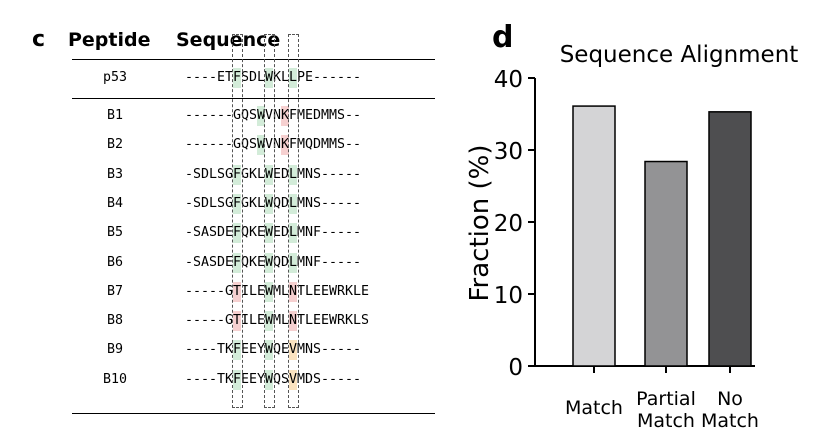 The width and height of the screenshot is (818, 446). I want to click on y-axis-label: Fraction (%), so click(480, 222).